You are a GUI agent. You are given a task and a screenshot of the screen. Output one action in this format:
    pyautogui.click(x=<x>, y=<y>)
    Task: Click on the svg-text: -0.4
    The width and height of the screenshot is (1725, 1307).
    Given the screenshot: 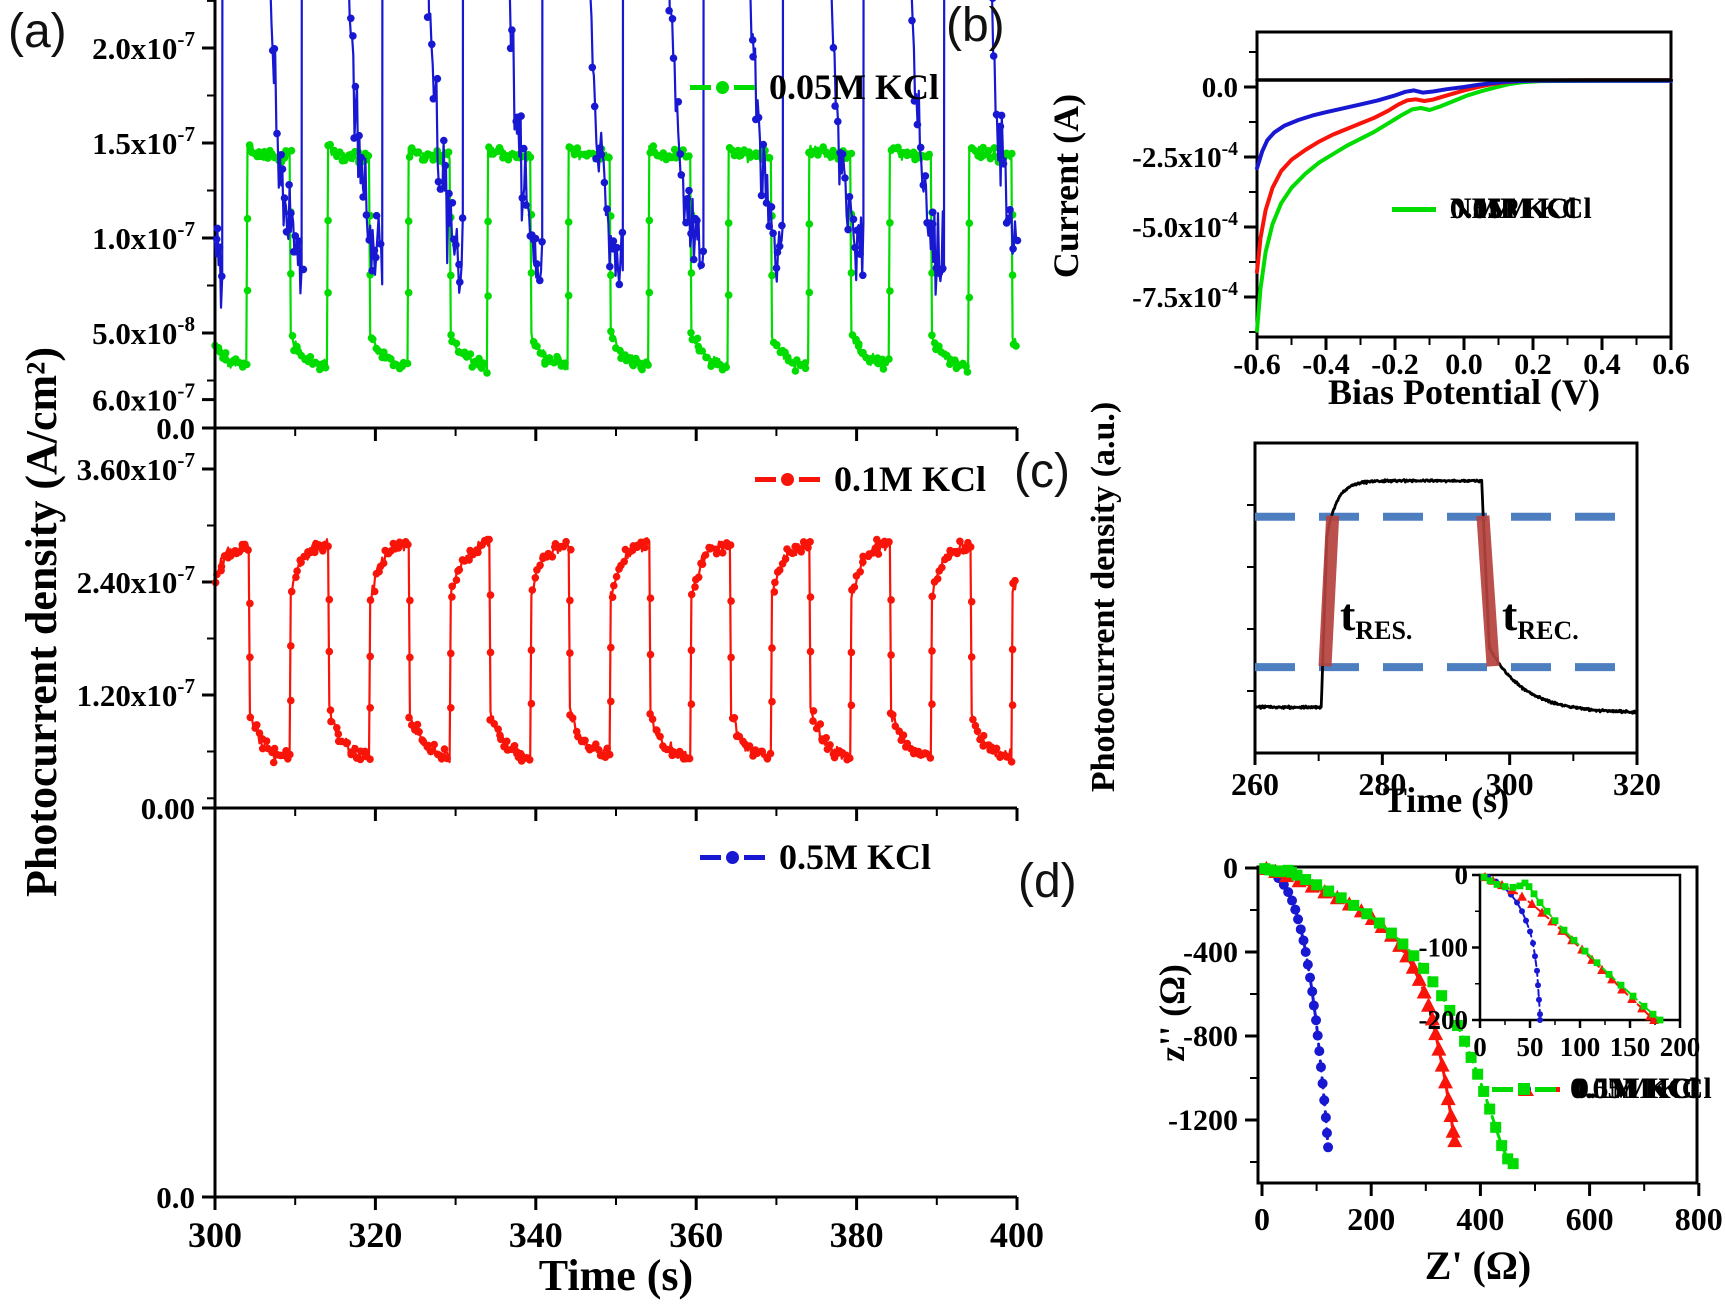 What is the action you would take?
    pyautogui.click(x=1326, y=364)
    